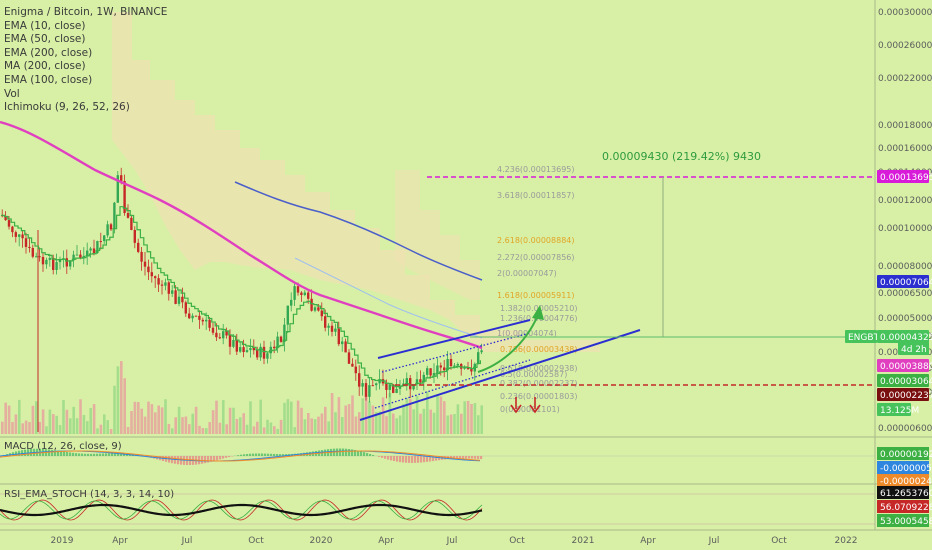 This screenshot has width=932, height=550. Describe the element at coordinates (45, 25) in the screenshot. I see `indicator-ema10: EMA (10, close)` at that location.